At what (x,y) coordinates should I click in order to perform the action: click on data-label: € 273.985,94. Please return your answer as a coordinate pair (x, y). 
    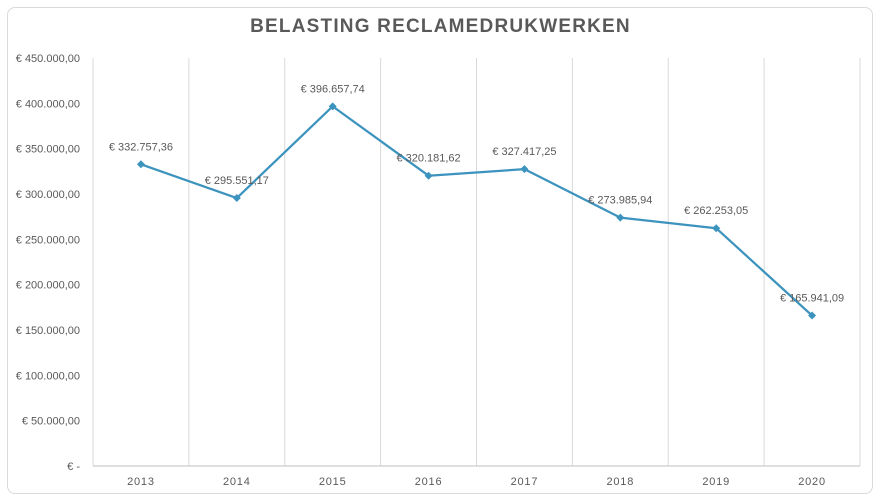
    Looking at the image, I should click on (620, 201).